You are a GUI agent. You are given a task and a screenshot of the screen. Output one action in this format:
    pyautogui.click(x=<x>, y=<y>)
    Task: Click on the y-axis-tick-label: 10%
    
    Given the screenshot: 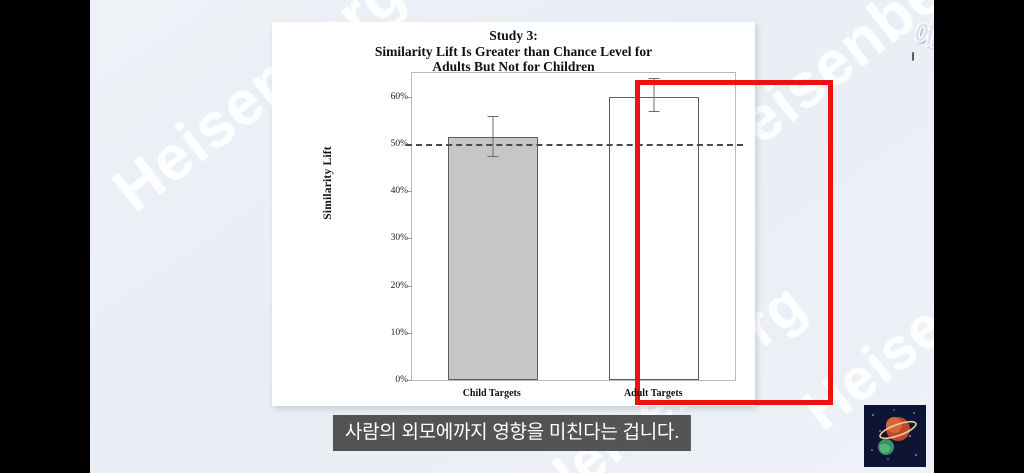 What is the action you would take?
    pyautogui.click(x=399, y=332)
    